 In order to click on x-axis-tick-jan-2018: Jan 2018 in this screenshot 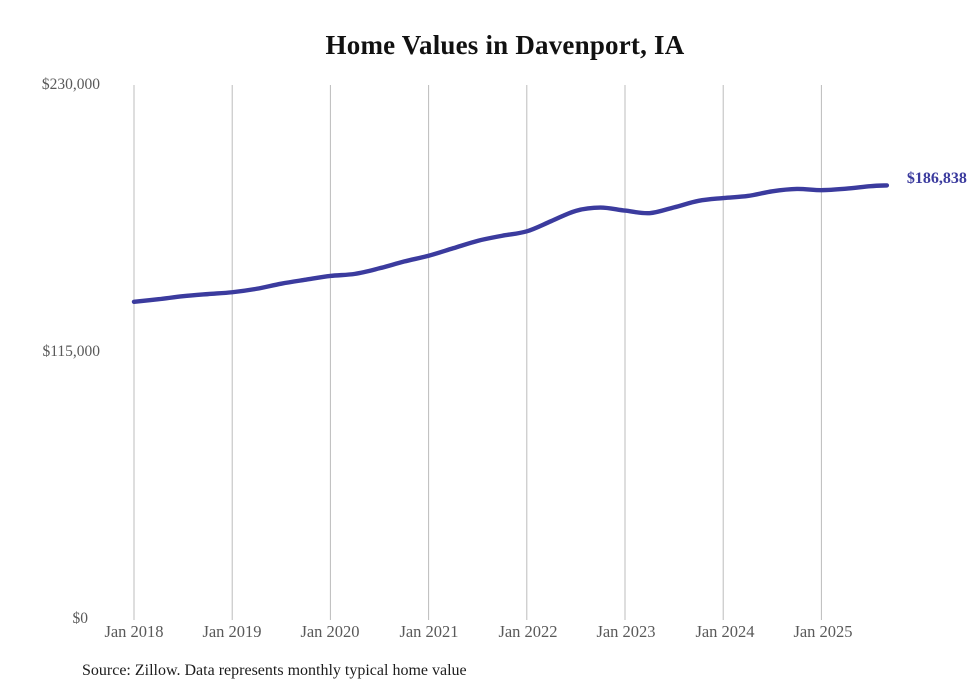, I will do `click(134, 631)`.